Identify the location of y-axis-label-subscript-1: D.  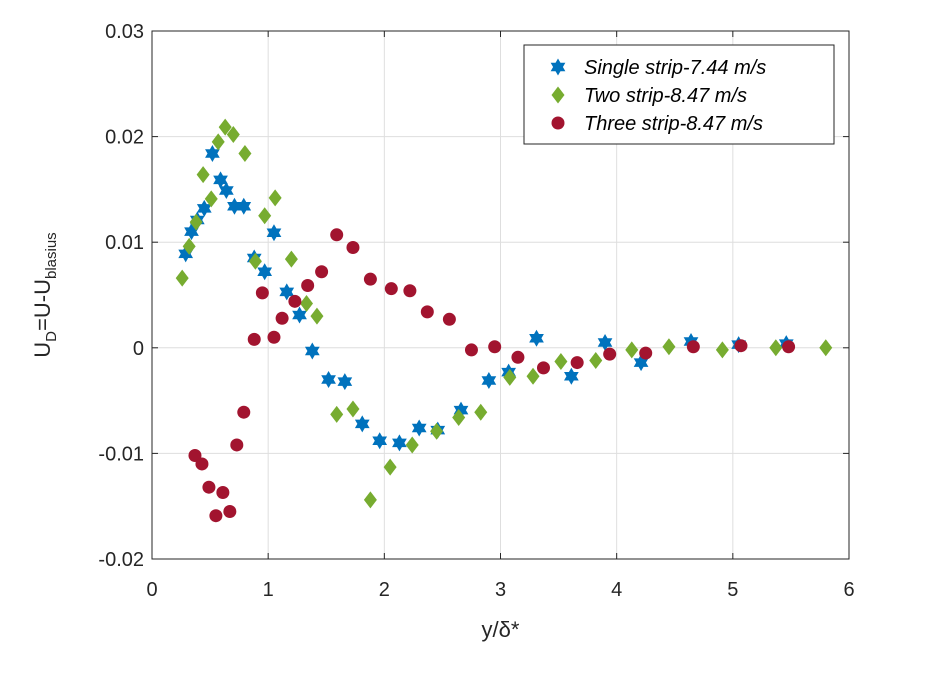
(51, 336).